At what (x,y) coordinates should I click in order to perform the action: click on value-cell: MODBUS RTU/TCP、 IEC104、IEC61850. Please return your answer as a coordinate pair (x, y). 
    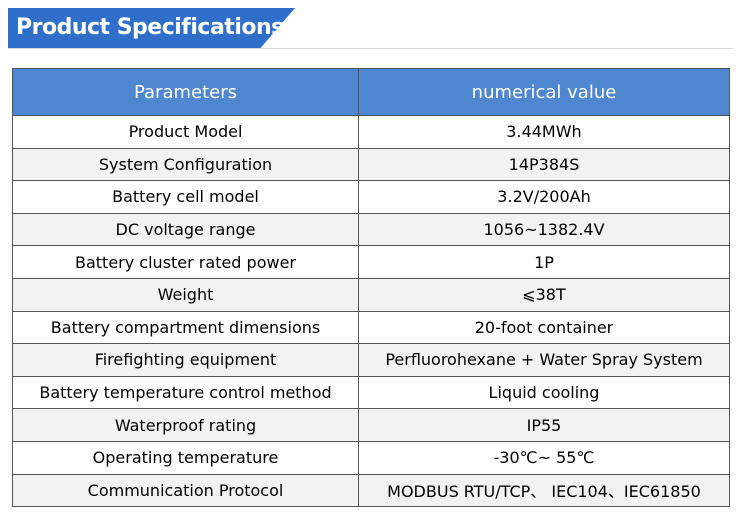
    Looking at the image, I should click on (544, 490).